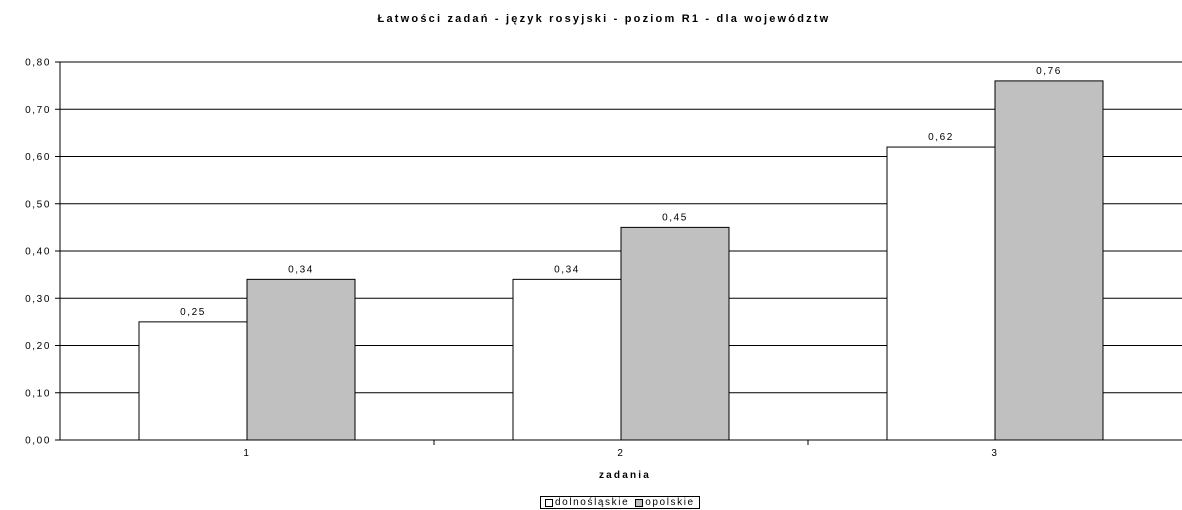 The width and height of the screenshot is (1182, 510). Describe the element at coordinates (549, 502) in the screenshot. I see `legend-swatch-dolnoslaskie` at that location.